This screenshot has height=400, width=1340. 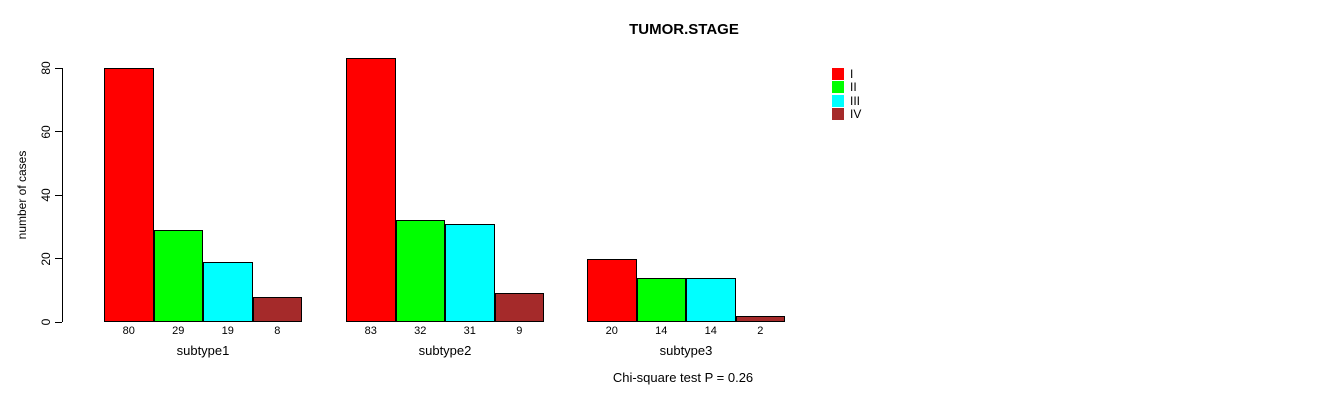 I want to click on x-category-label-subtype3: subtype3, so click(x=686, y=350).